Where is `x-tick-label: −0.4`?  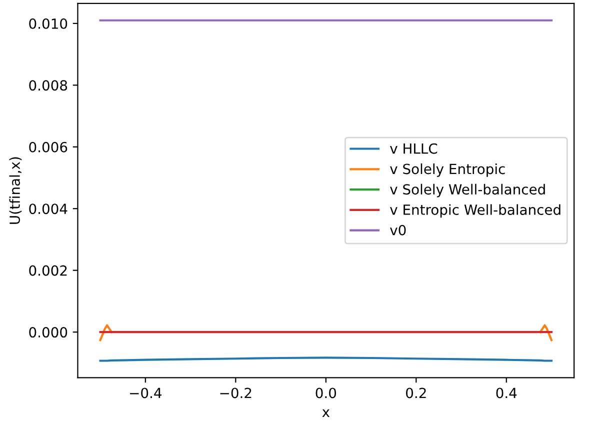 x-tick-label: −0.4 is located at coordinates (146, 393).